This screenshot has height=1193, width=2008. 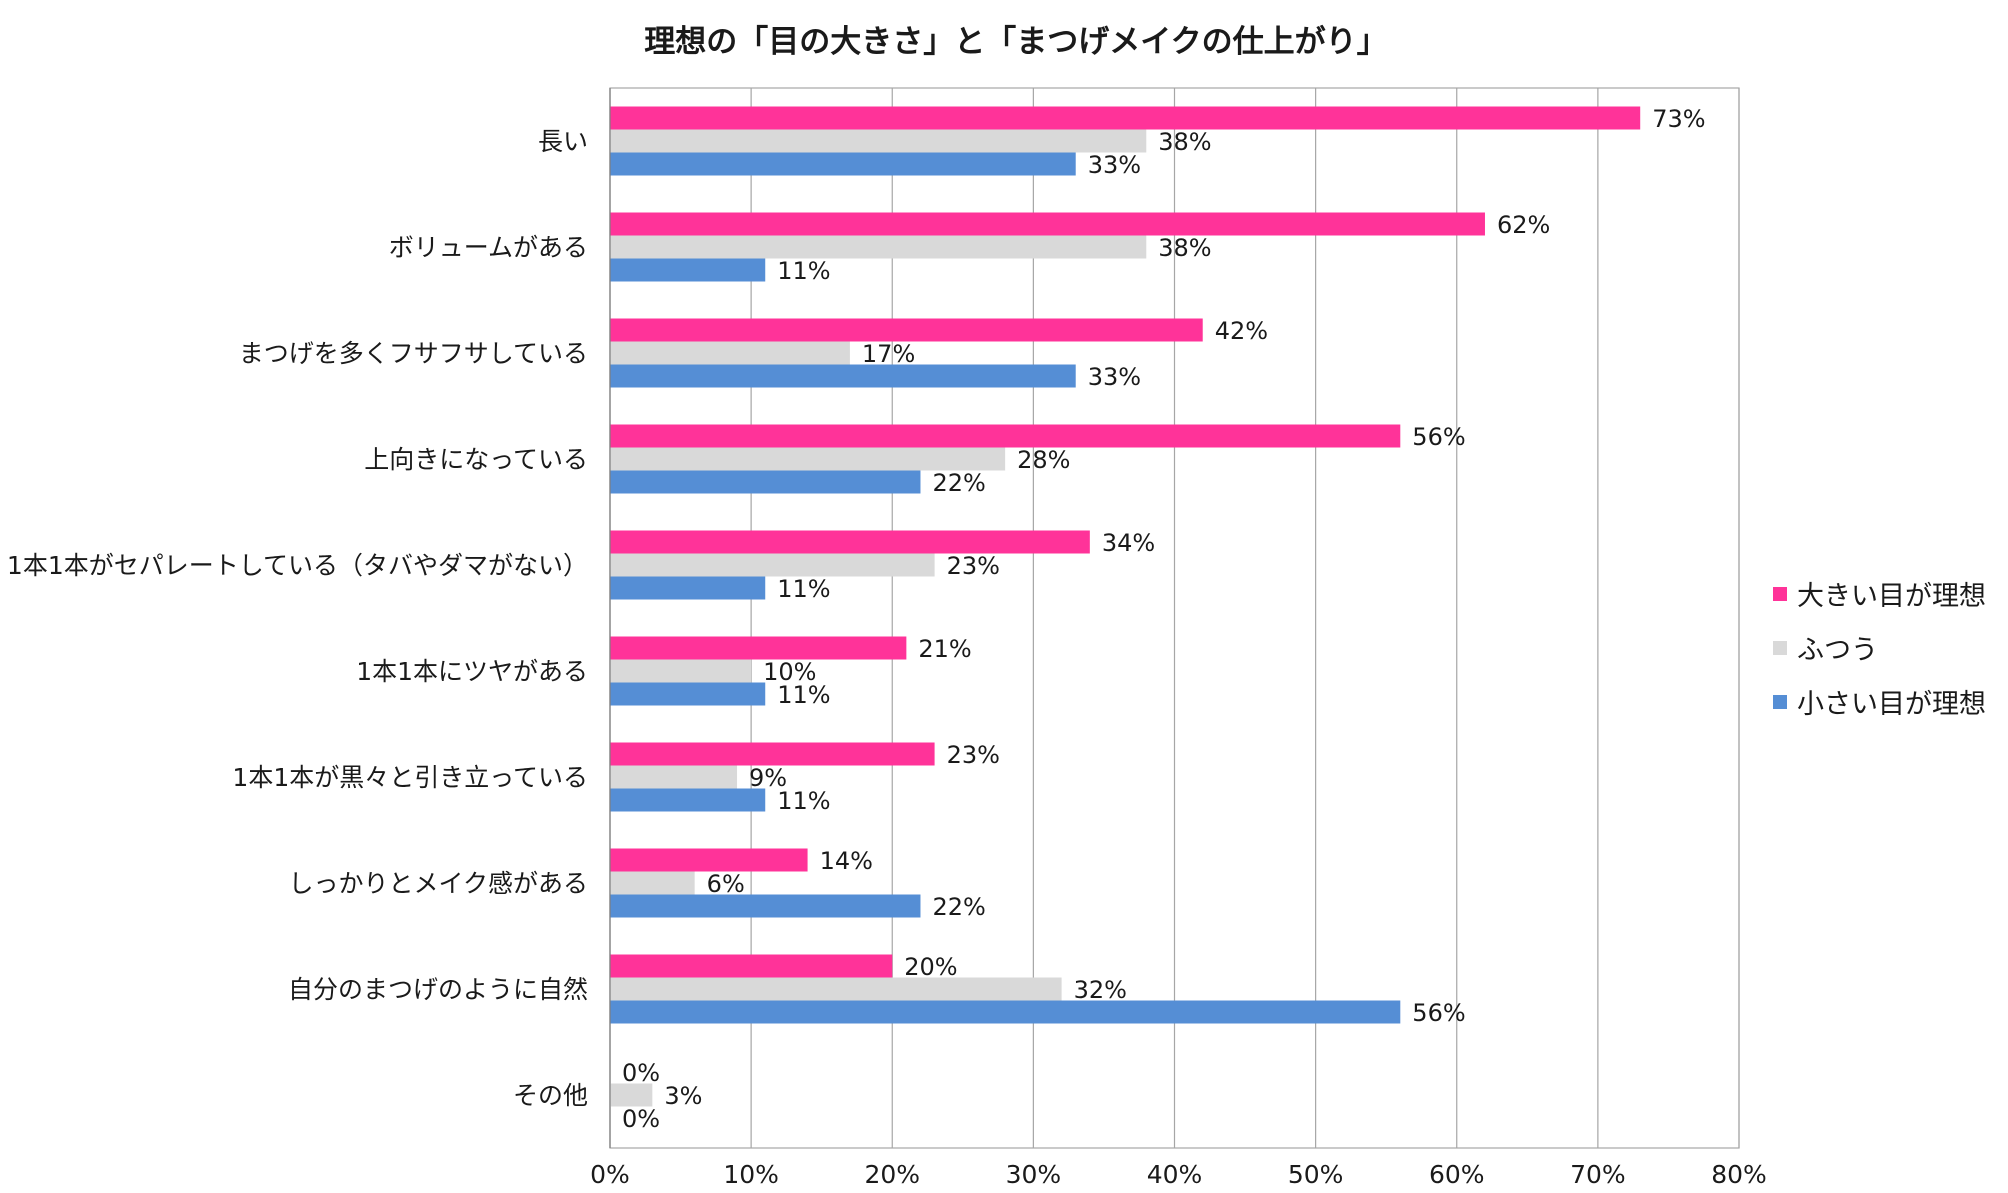 I want to click on chart-title: 理想の「目の大きさ」と「まつげメイクの仕上がり」, so click(x=1015, y=42).